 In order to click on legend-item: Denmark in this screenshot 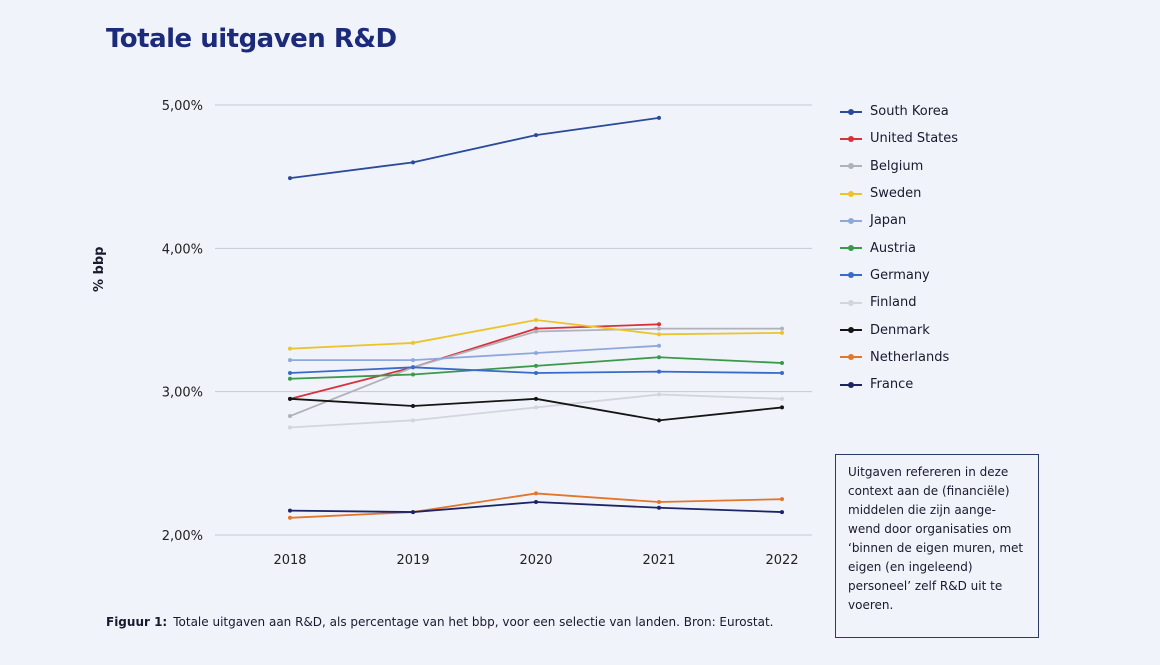, I will do `click(899, 329)`.